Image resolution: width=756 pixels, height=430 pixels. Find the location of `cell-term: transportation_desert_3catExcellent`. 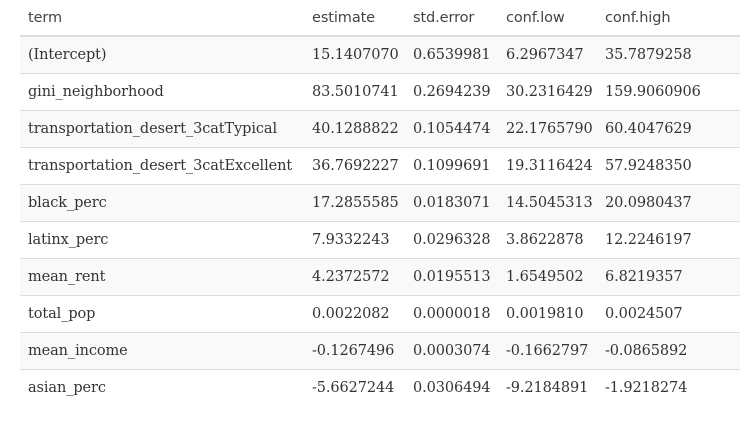

cell-term: transportation_desert_3catExcellent is located at coordinates (162, 166).